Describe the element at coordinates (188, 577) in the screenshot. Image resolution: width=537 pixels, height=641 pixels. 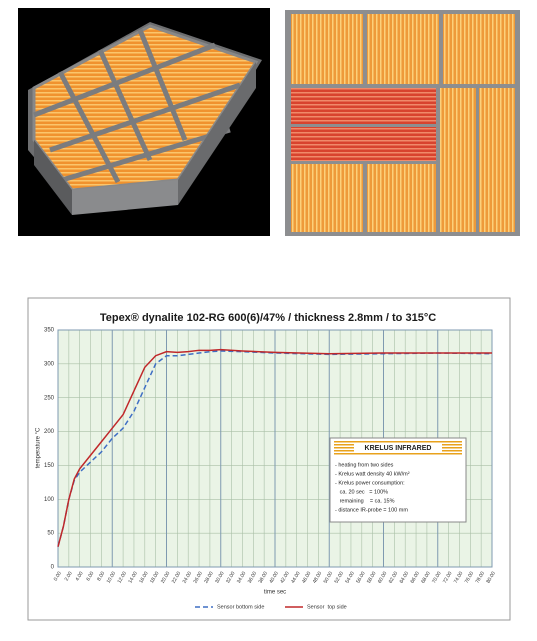
I see `x-tick-label: 24.00` at that location.